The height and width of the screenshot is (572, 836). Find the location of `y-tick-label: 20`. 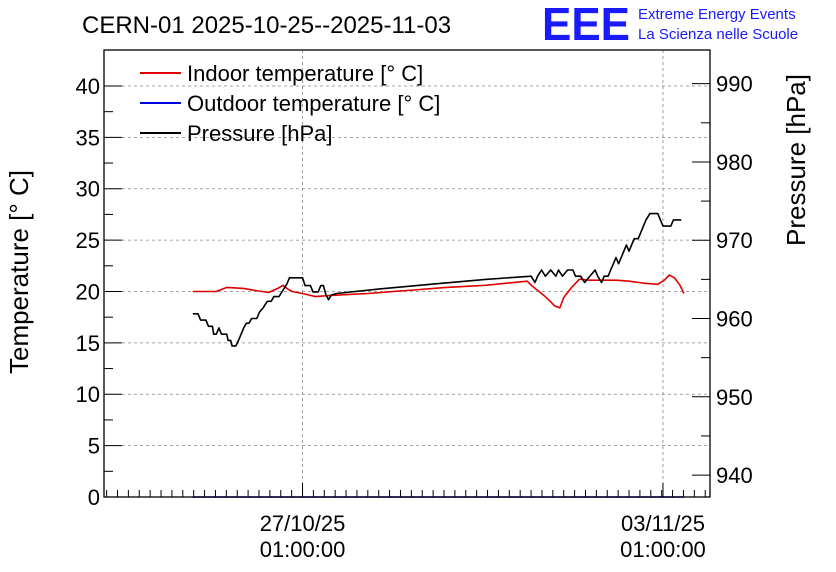

y-tick-label: 20 is located at coordinates (88, 291).